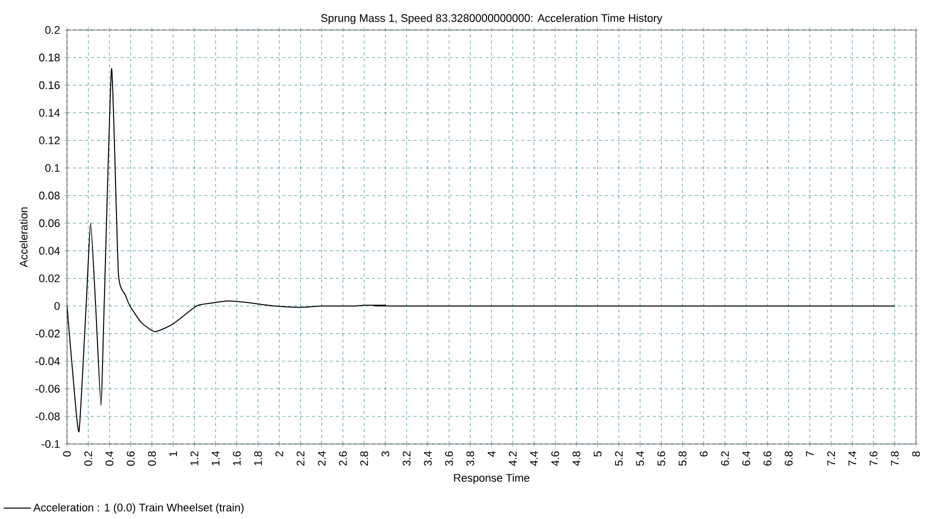  I want to click on y-tick-label: 0.16, so click(49, 85).